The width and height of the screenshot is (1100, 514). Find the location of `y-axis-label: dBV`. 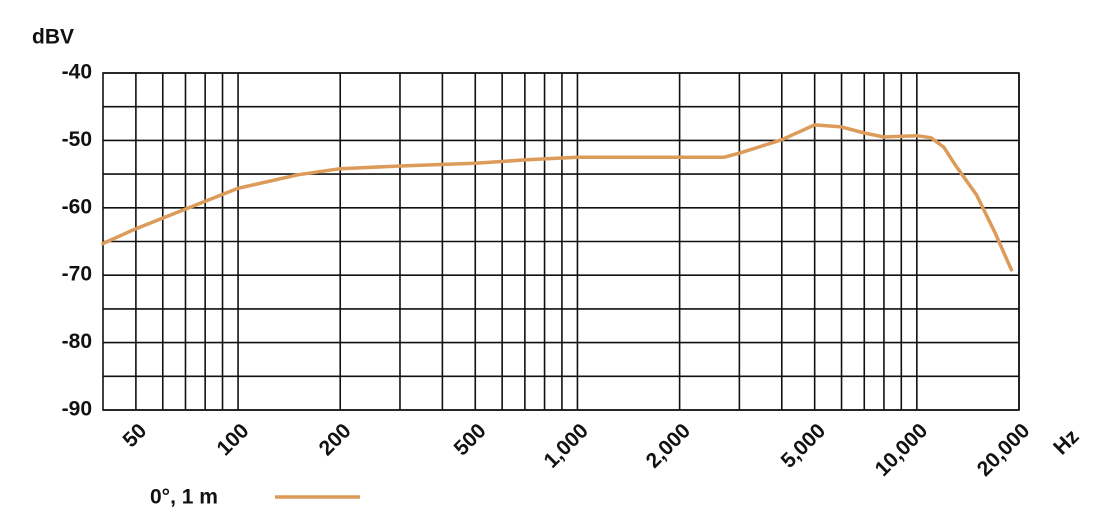

y-axis-label: dBV is located at coordinates (53, 37).